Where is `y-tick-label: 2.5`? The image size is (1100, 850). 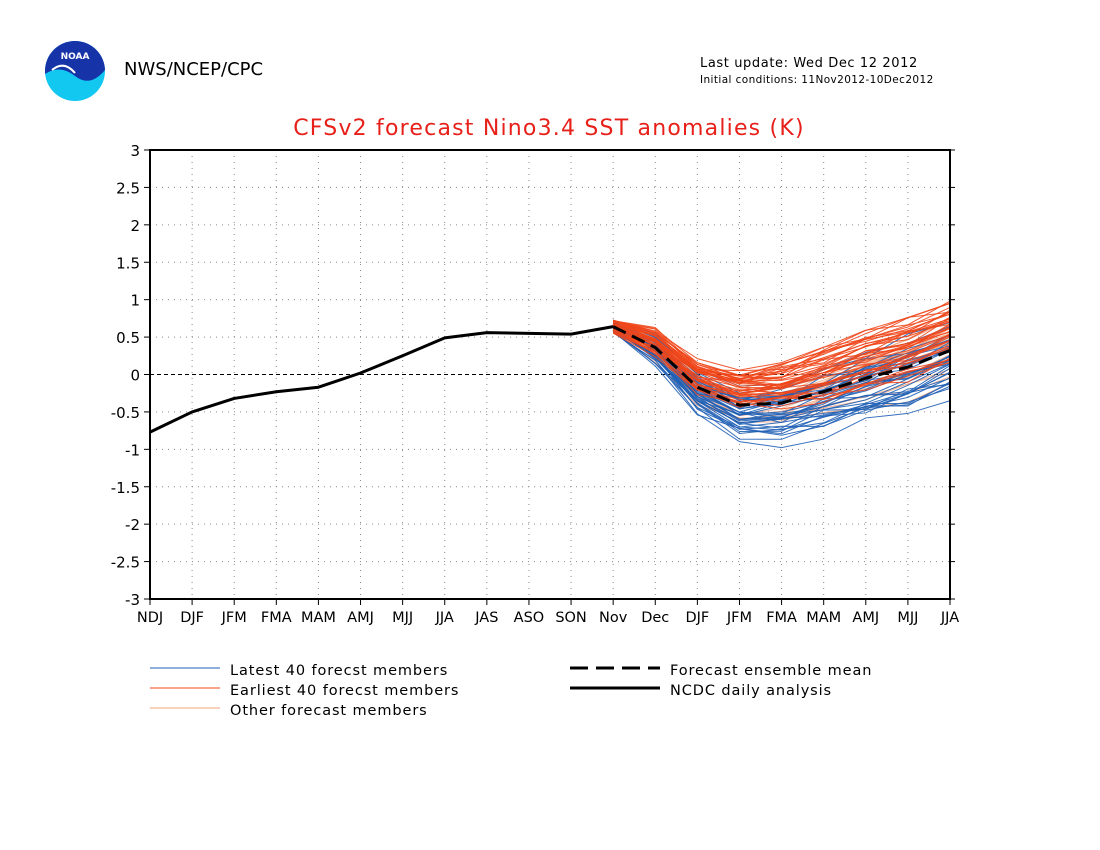 y-tick-label: 2.5 is located at coordinates (128, 188).